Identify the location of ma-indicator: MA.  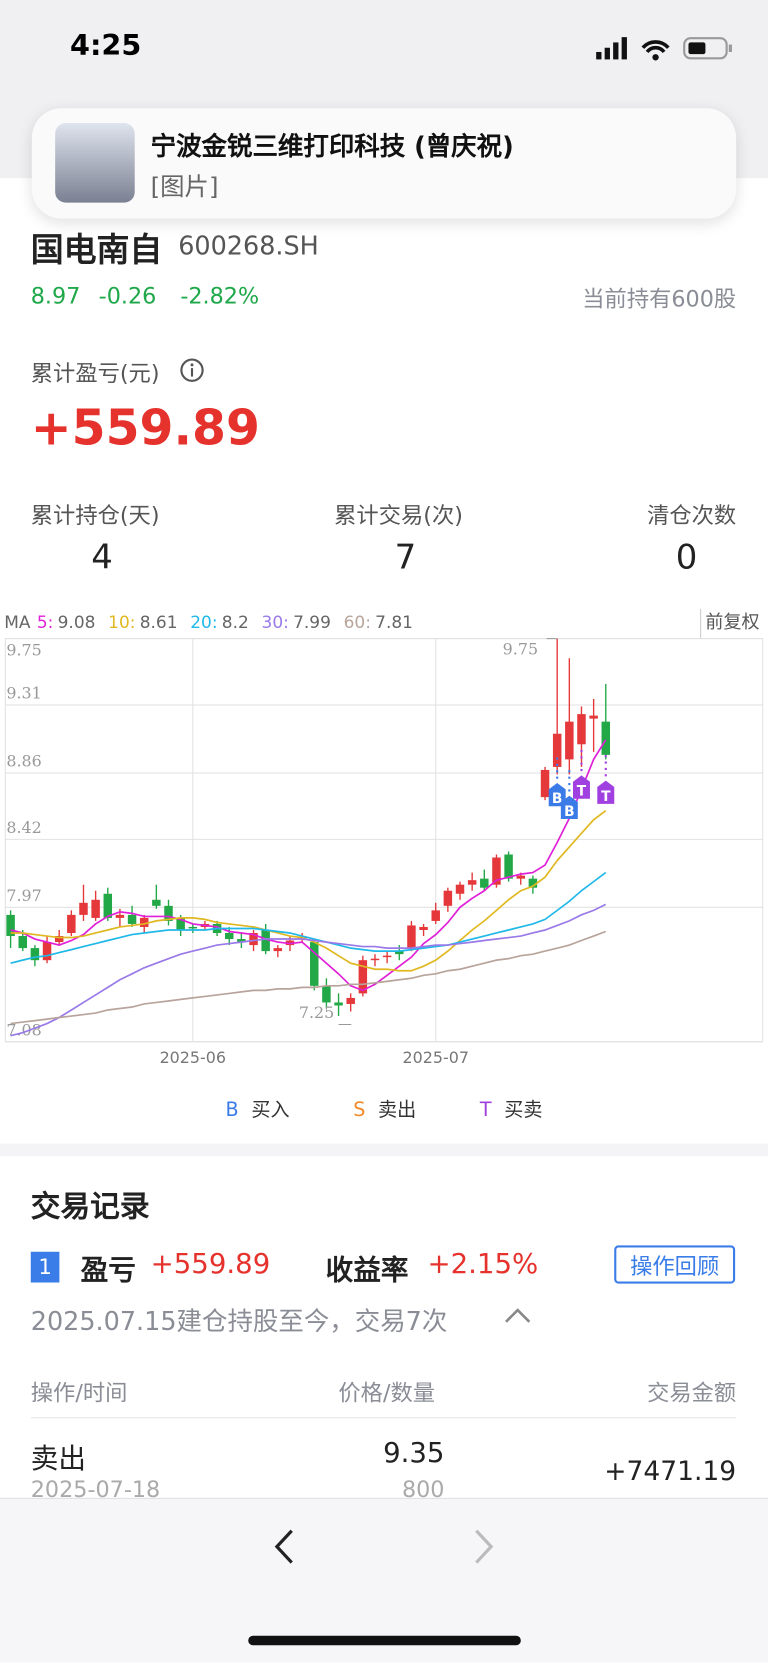
(17, 622).